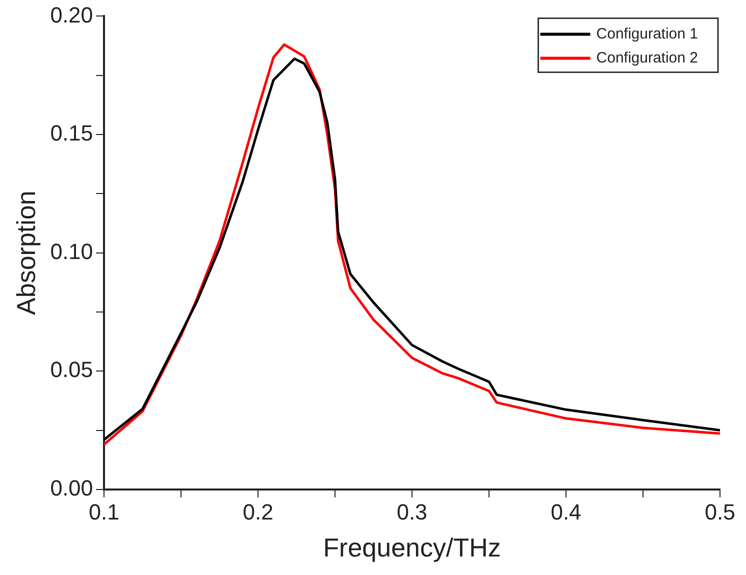 Image resolution: width=746 pixels, height=575 pixels. Describe the element at coordinates (72, 251) in the screenshot. I see `y-tick-label: 0.10` at that location.